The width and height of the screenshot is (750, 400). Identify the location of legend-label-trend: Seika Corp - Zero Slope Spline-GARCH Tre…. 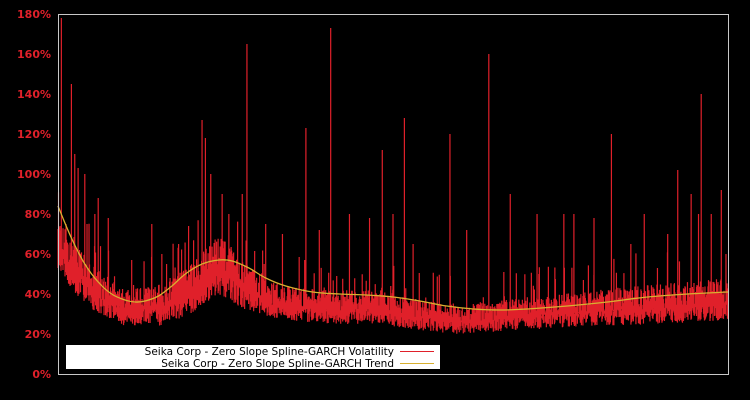
(277, 364).